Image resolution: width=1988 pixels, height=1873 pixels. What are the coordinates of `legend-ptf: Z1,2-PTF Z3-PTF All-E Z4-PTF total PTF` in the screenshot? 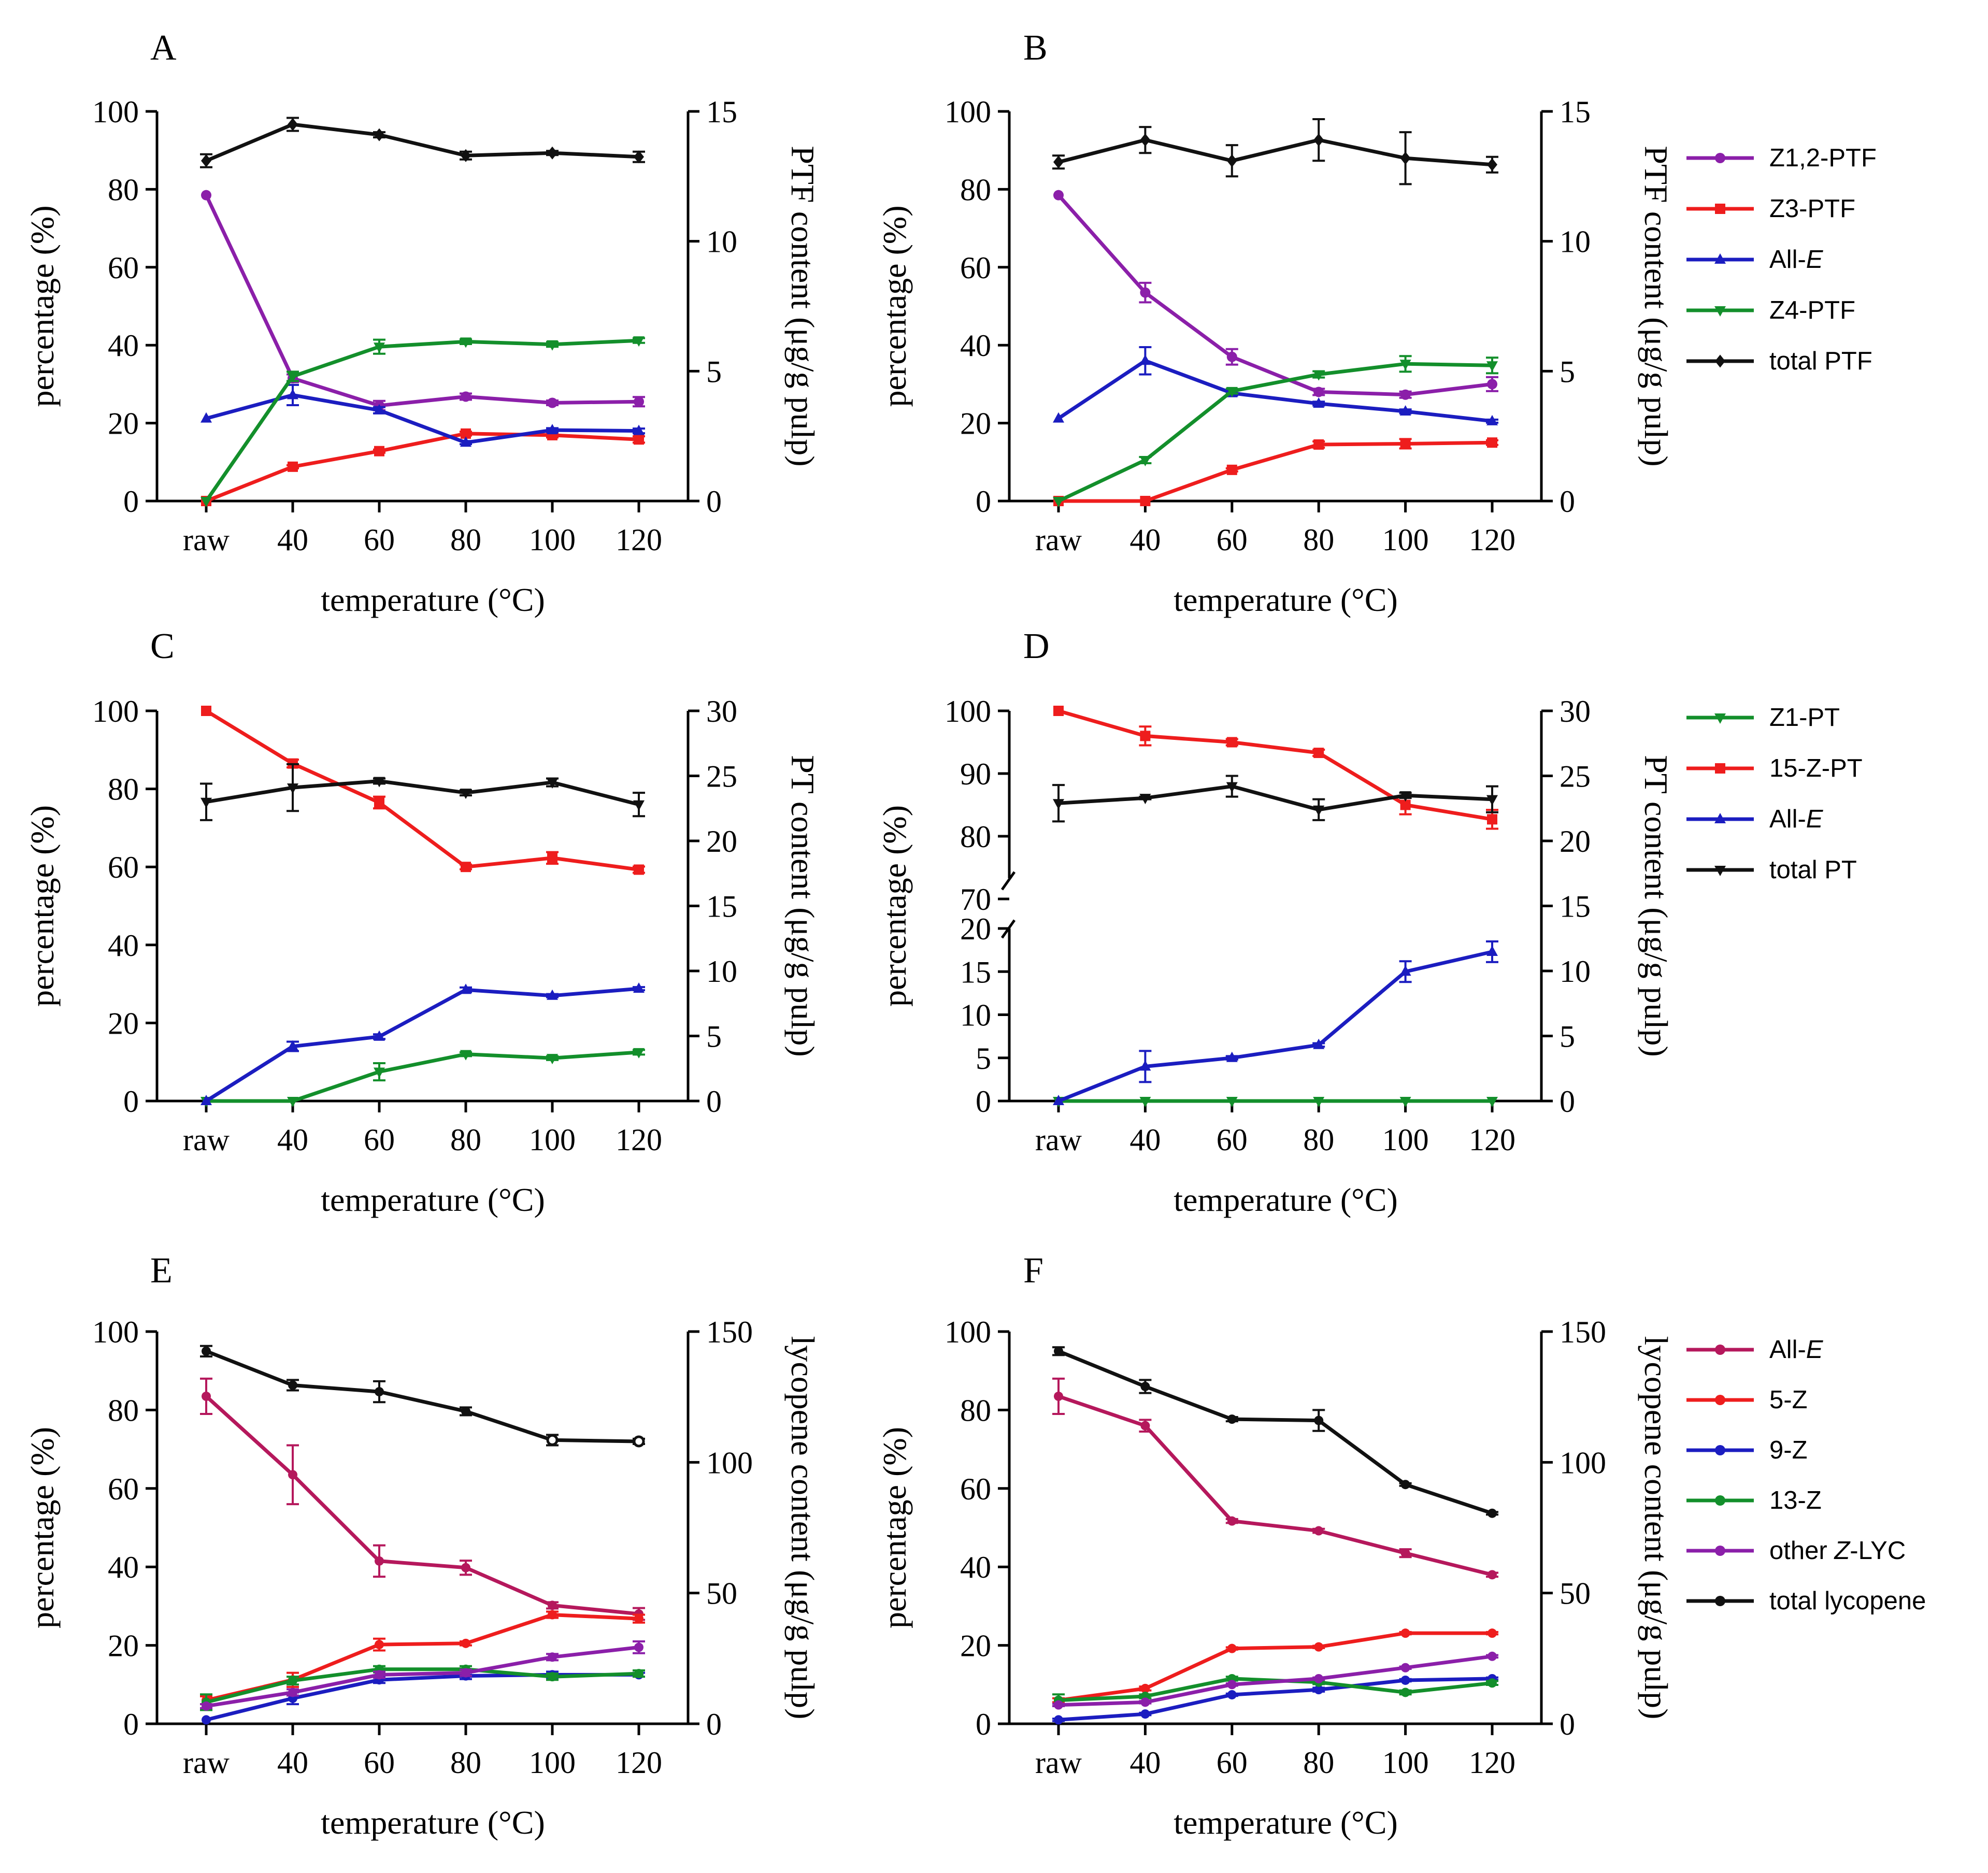 It's located at (1834, 262).